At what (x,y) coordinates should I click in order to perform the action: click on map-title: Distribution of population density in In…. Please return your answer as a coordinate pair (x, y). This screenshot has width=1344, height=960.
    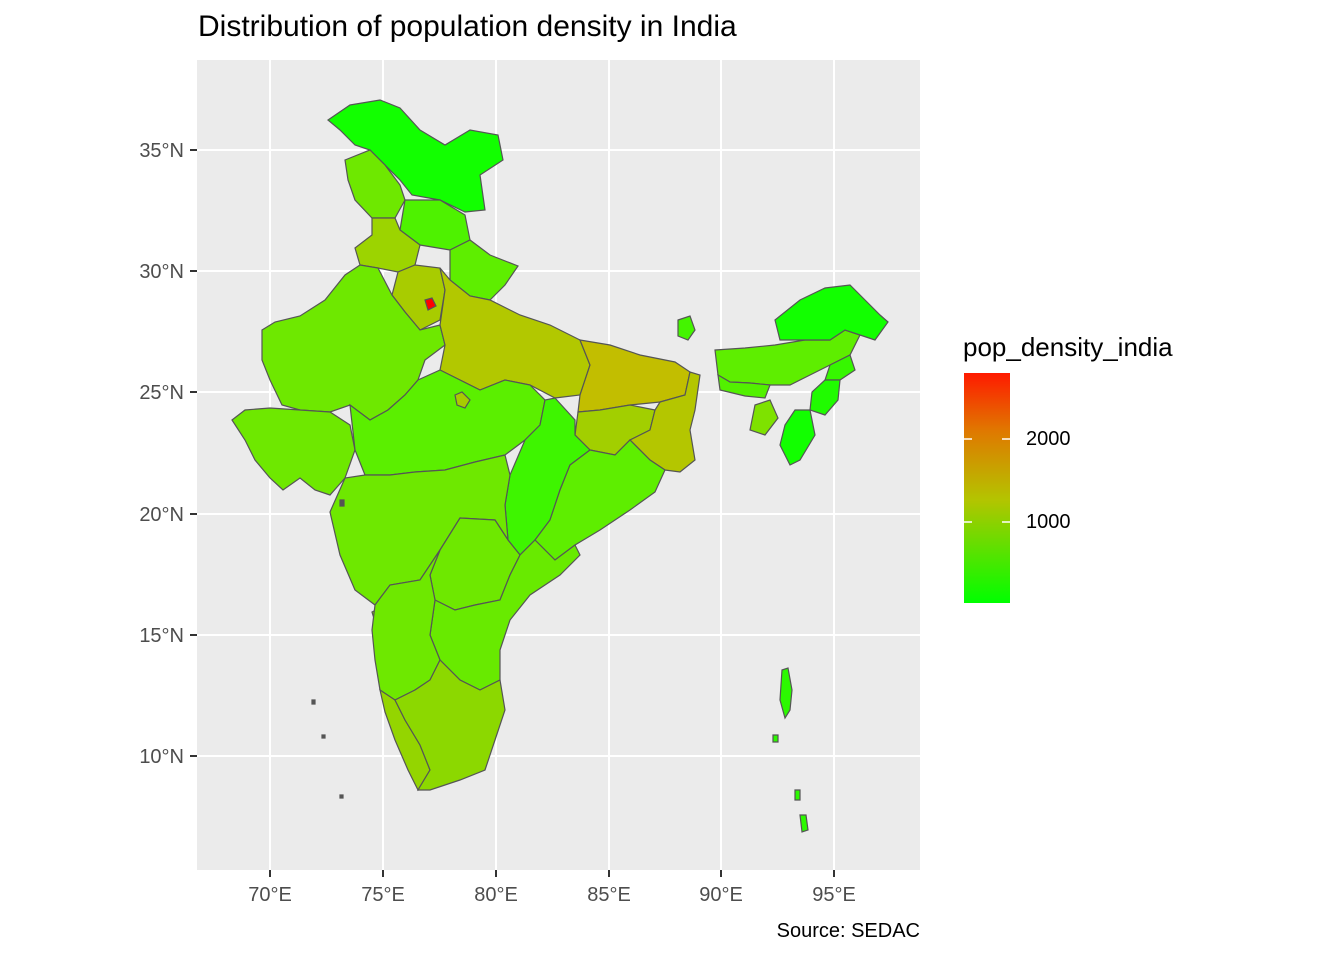
    Looking at the image, I should click on (467, 26).